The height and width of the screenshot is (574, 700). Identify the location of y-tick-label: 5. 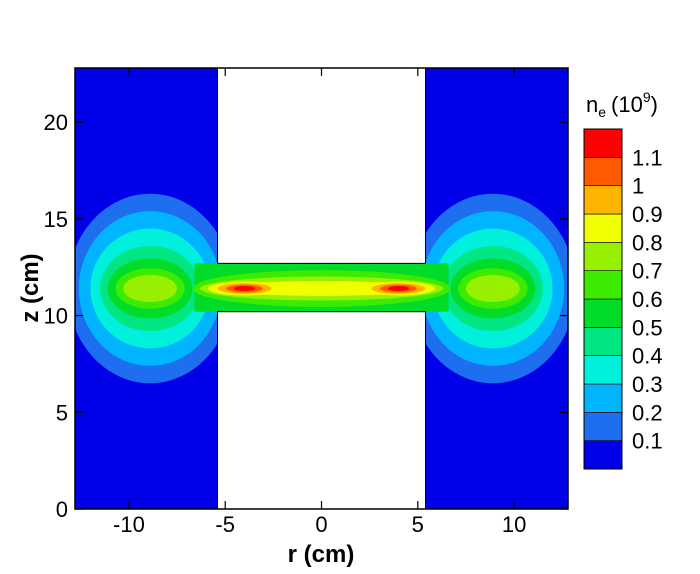
(62, 412).